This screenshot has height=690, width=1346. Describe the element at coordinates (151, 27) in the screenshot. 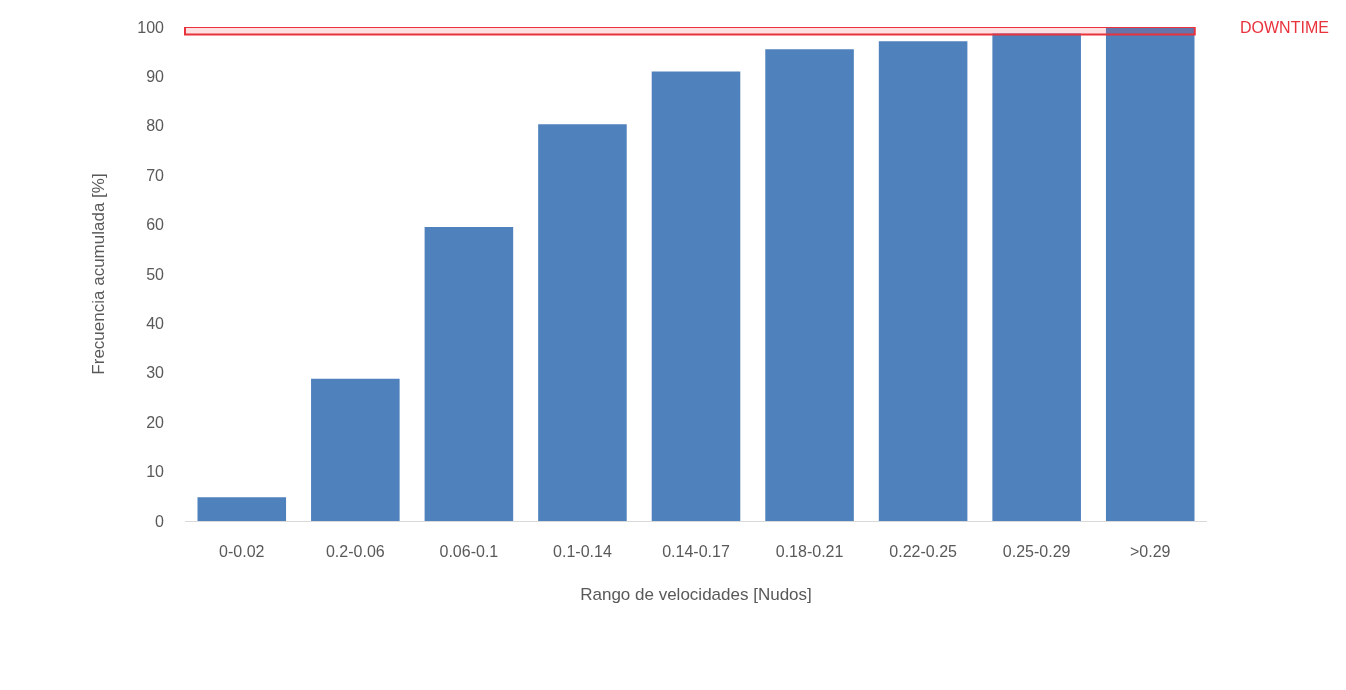

I see `y-tick-label: 100` at that location.